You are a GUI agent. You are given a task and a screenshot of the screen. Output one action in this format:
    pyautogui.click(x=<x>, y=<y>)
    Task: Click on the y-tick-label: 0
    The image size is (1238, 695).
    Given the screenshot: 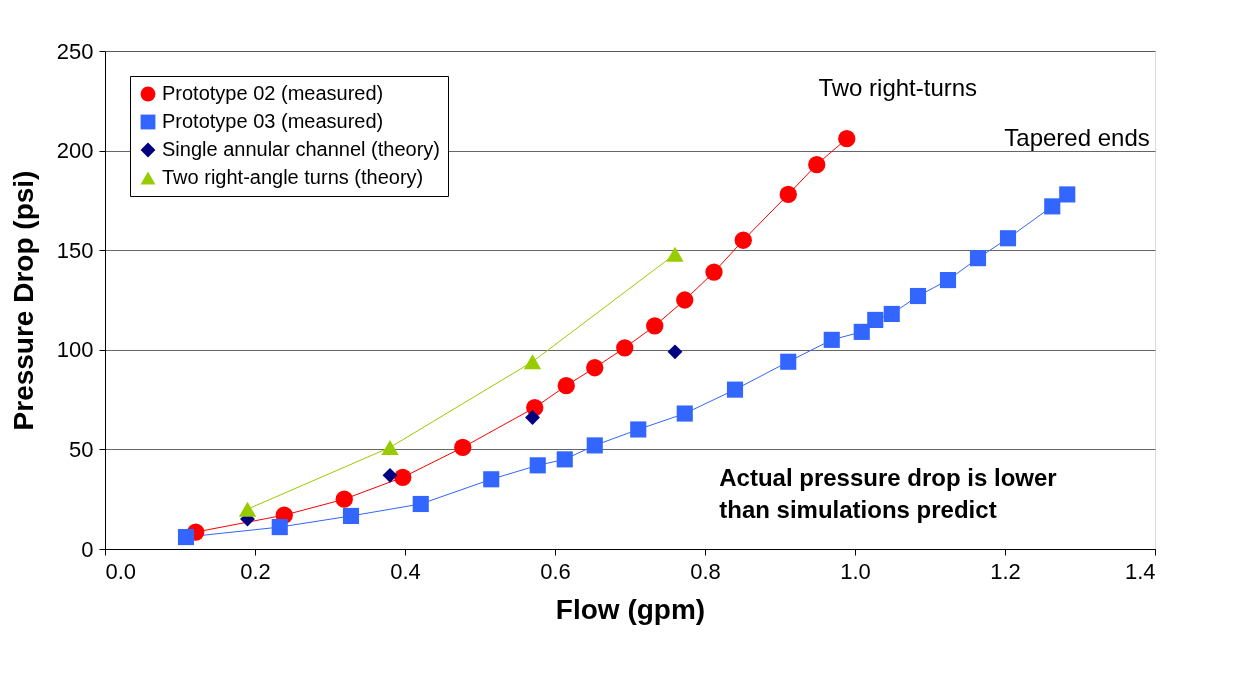 What is the action you would take?
    pyautogui.click(x=87, y=549)
    